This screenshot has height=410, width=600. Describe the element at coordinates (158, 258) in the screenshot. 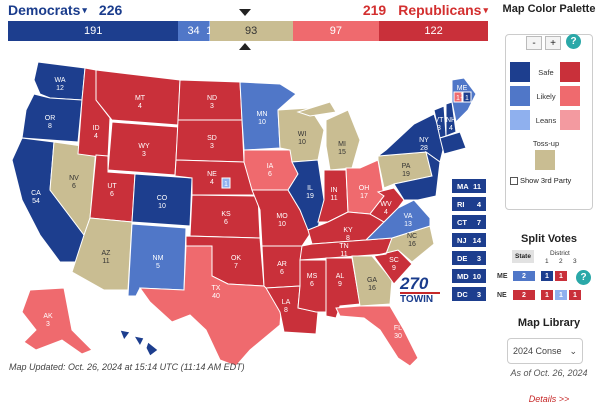

I see `state-label-nm-abbr: NM` at that location.